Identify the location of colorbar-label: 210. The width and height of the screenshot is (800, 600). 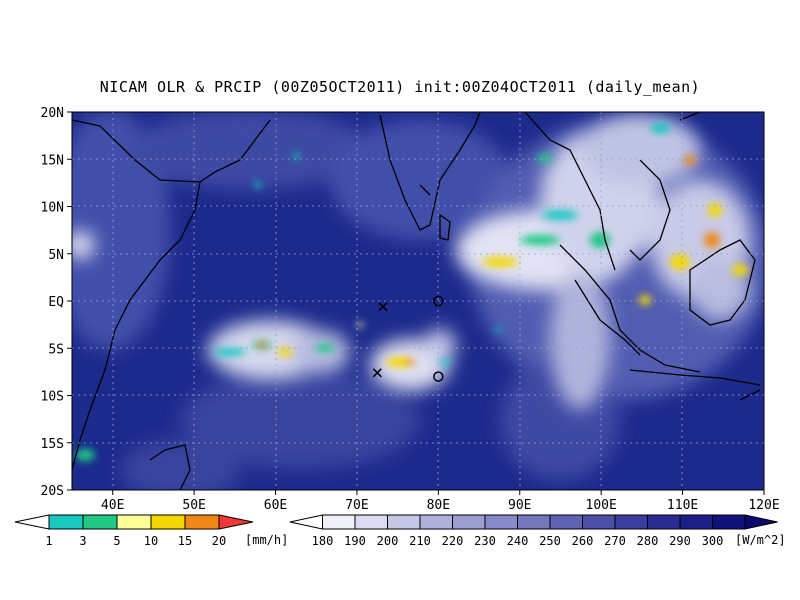
(420, 541).